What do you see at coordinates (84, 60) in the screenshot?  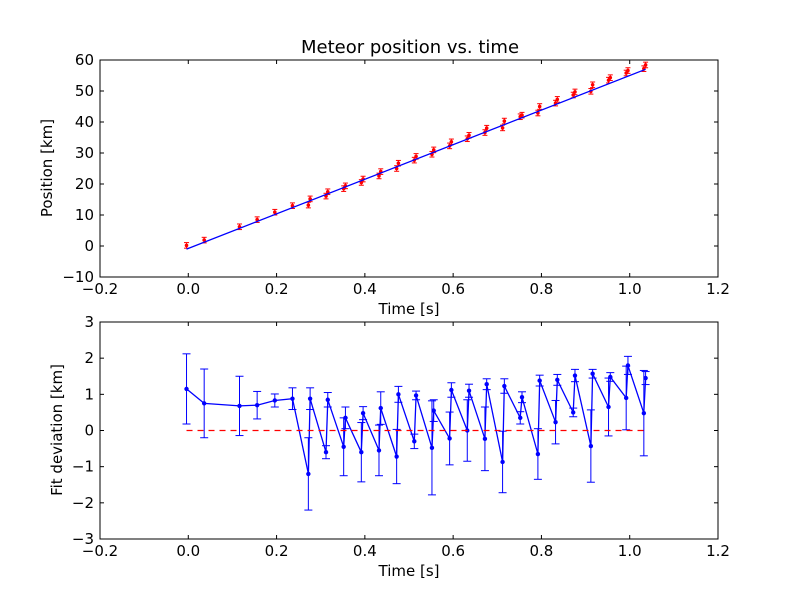 I see `y-tick-label-top: 60` at bounding box center [84, 60].